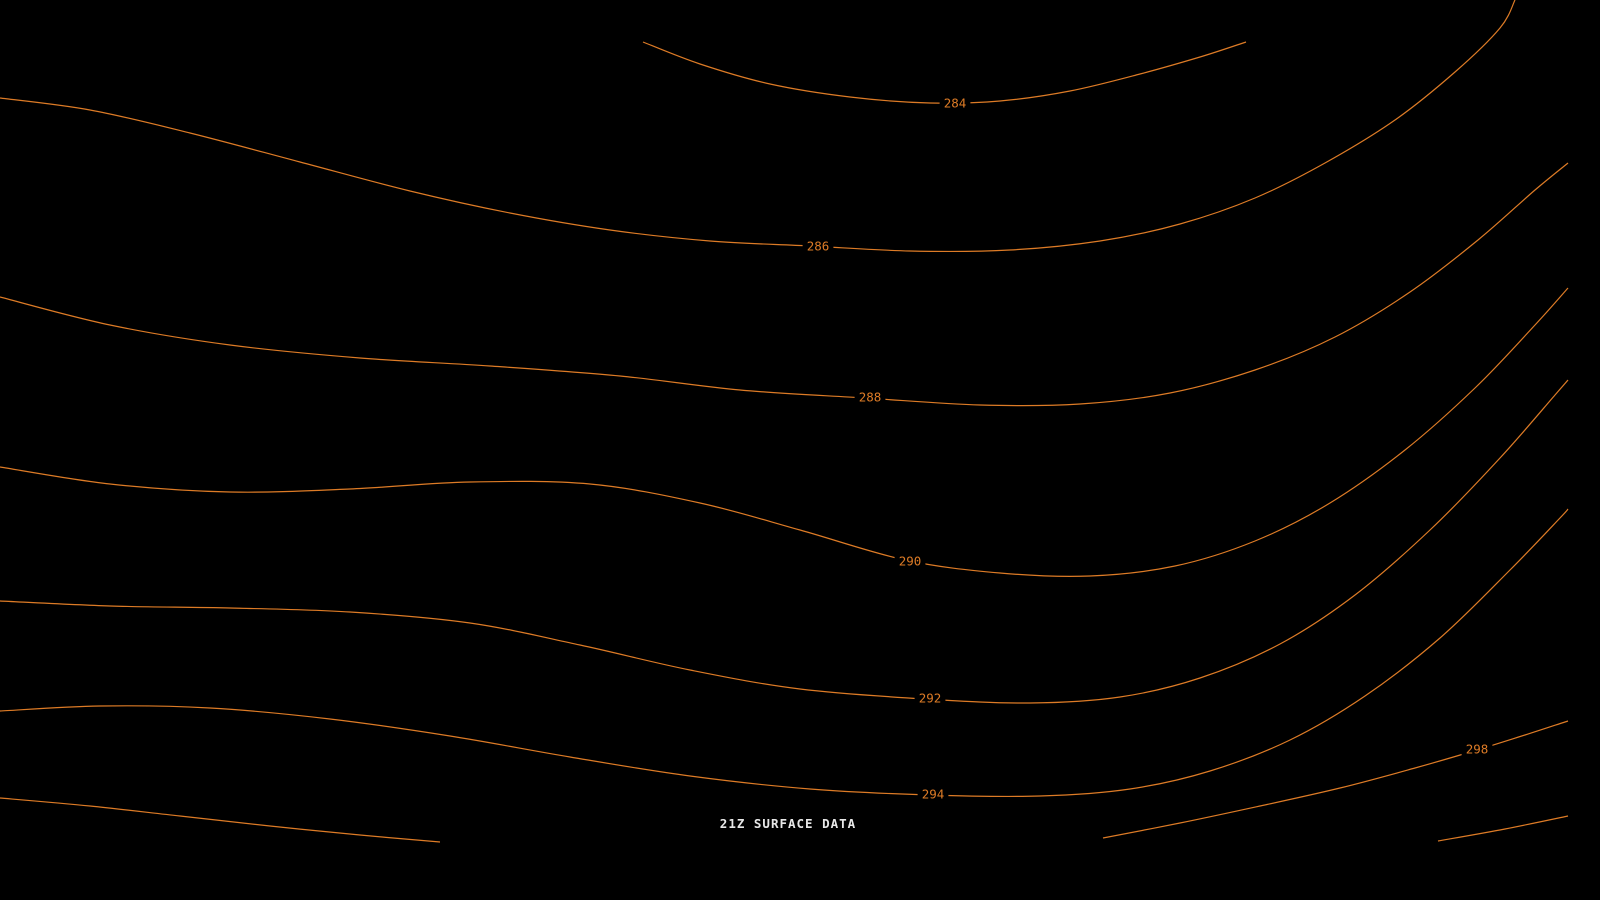 This screenshot has width=1600, height=900. What do you see at coordinates (788, 823) in the screenshot?
I see `map-title: 21Z SURFACE DATA` at bounding box center [788, 823].